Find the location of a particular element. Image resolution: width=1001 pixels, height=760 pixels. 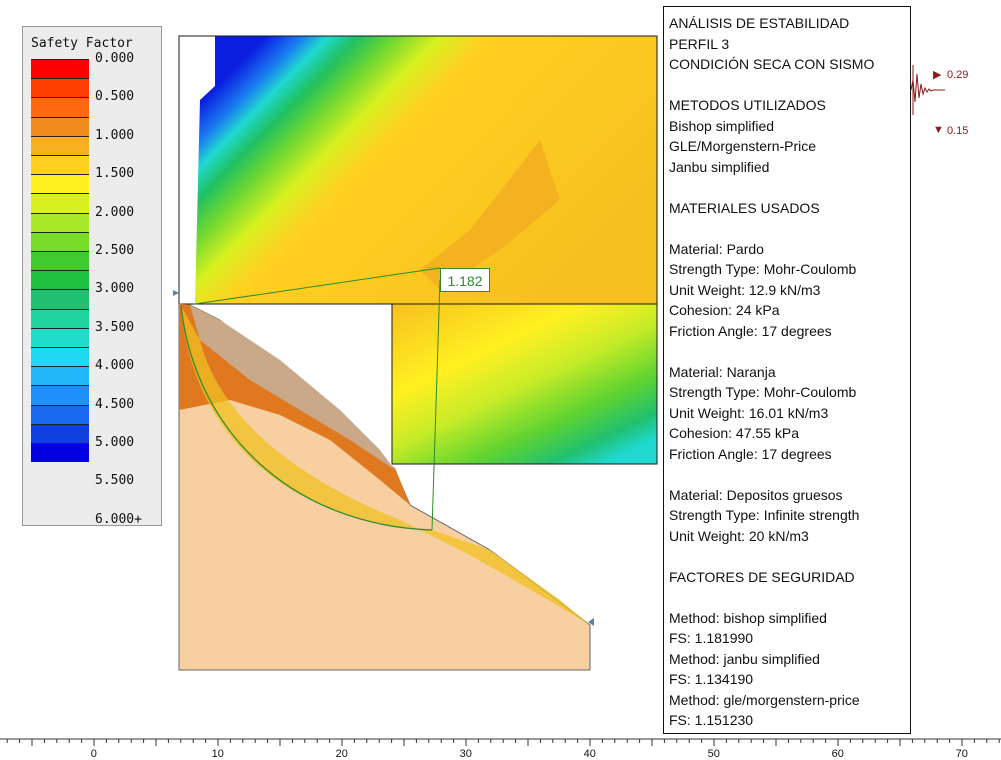

orange-patch is located at coordinates (490, 215).